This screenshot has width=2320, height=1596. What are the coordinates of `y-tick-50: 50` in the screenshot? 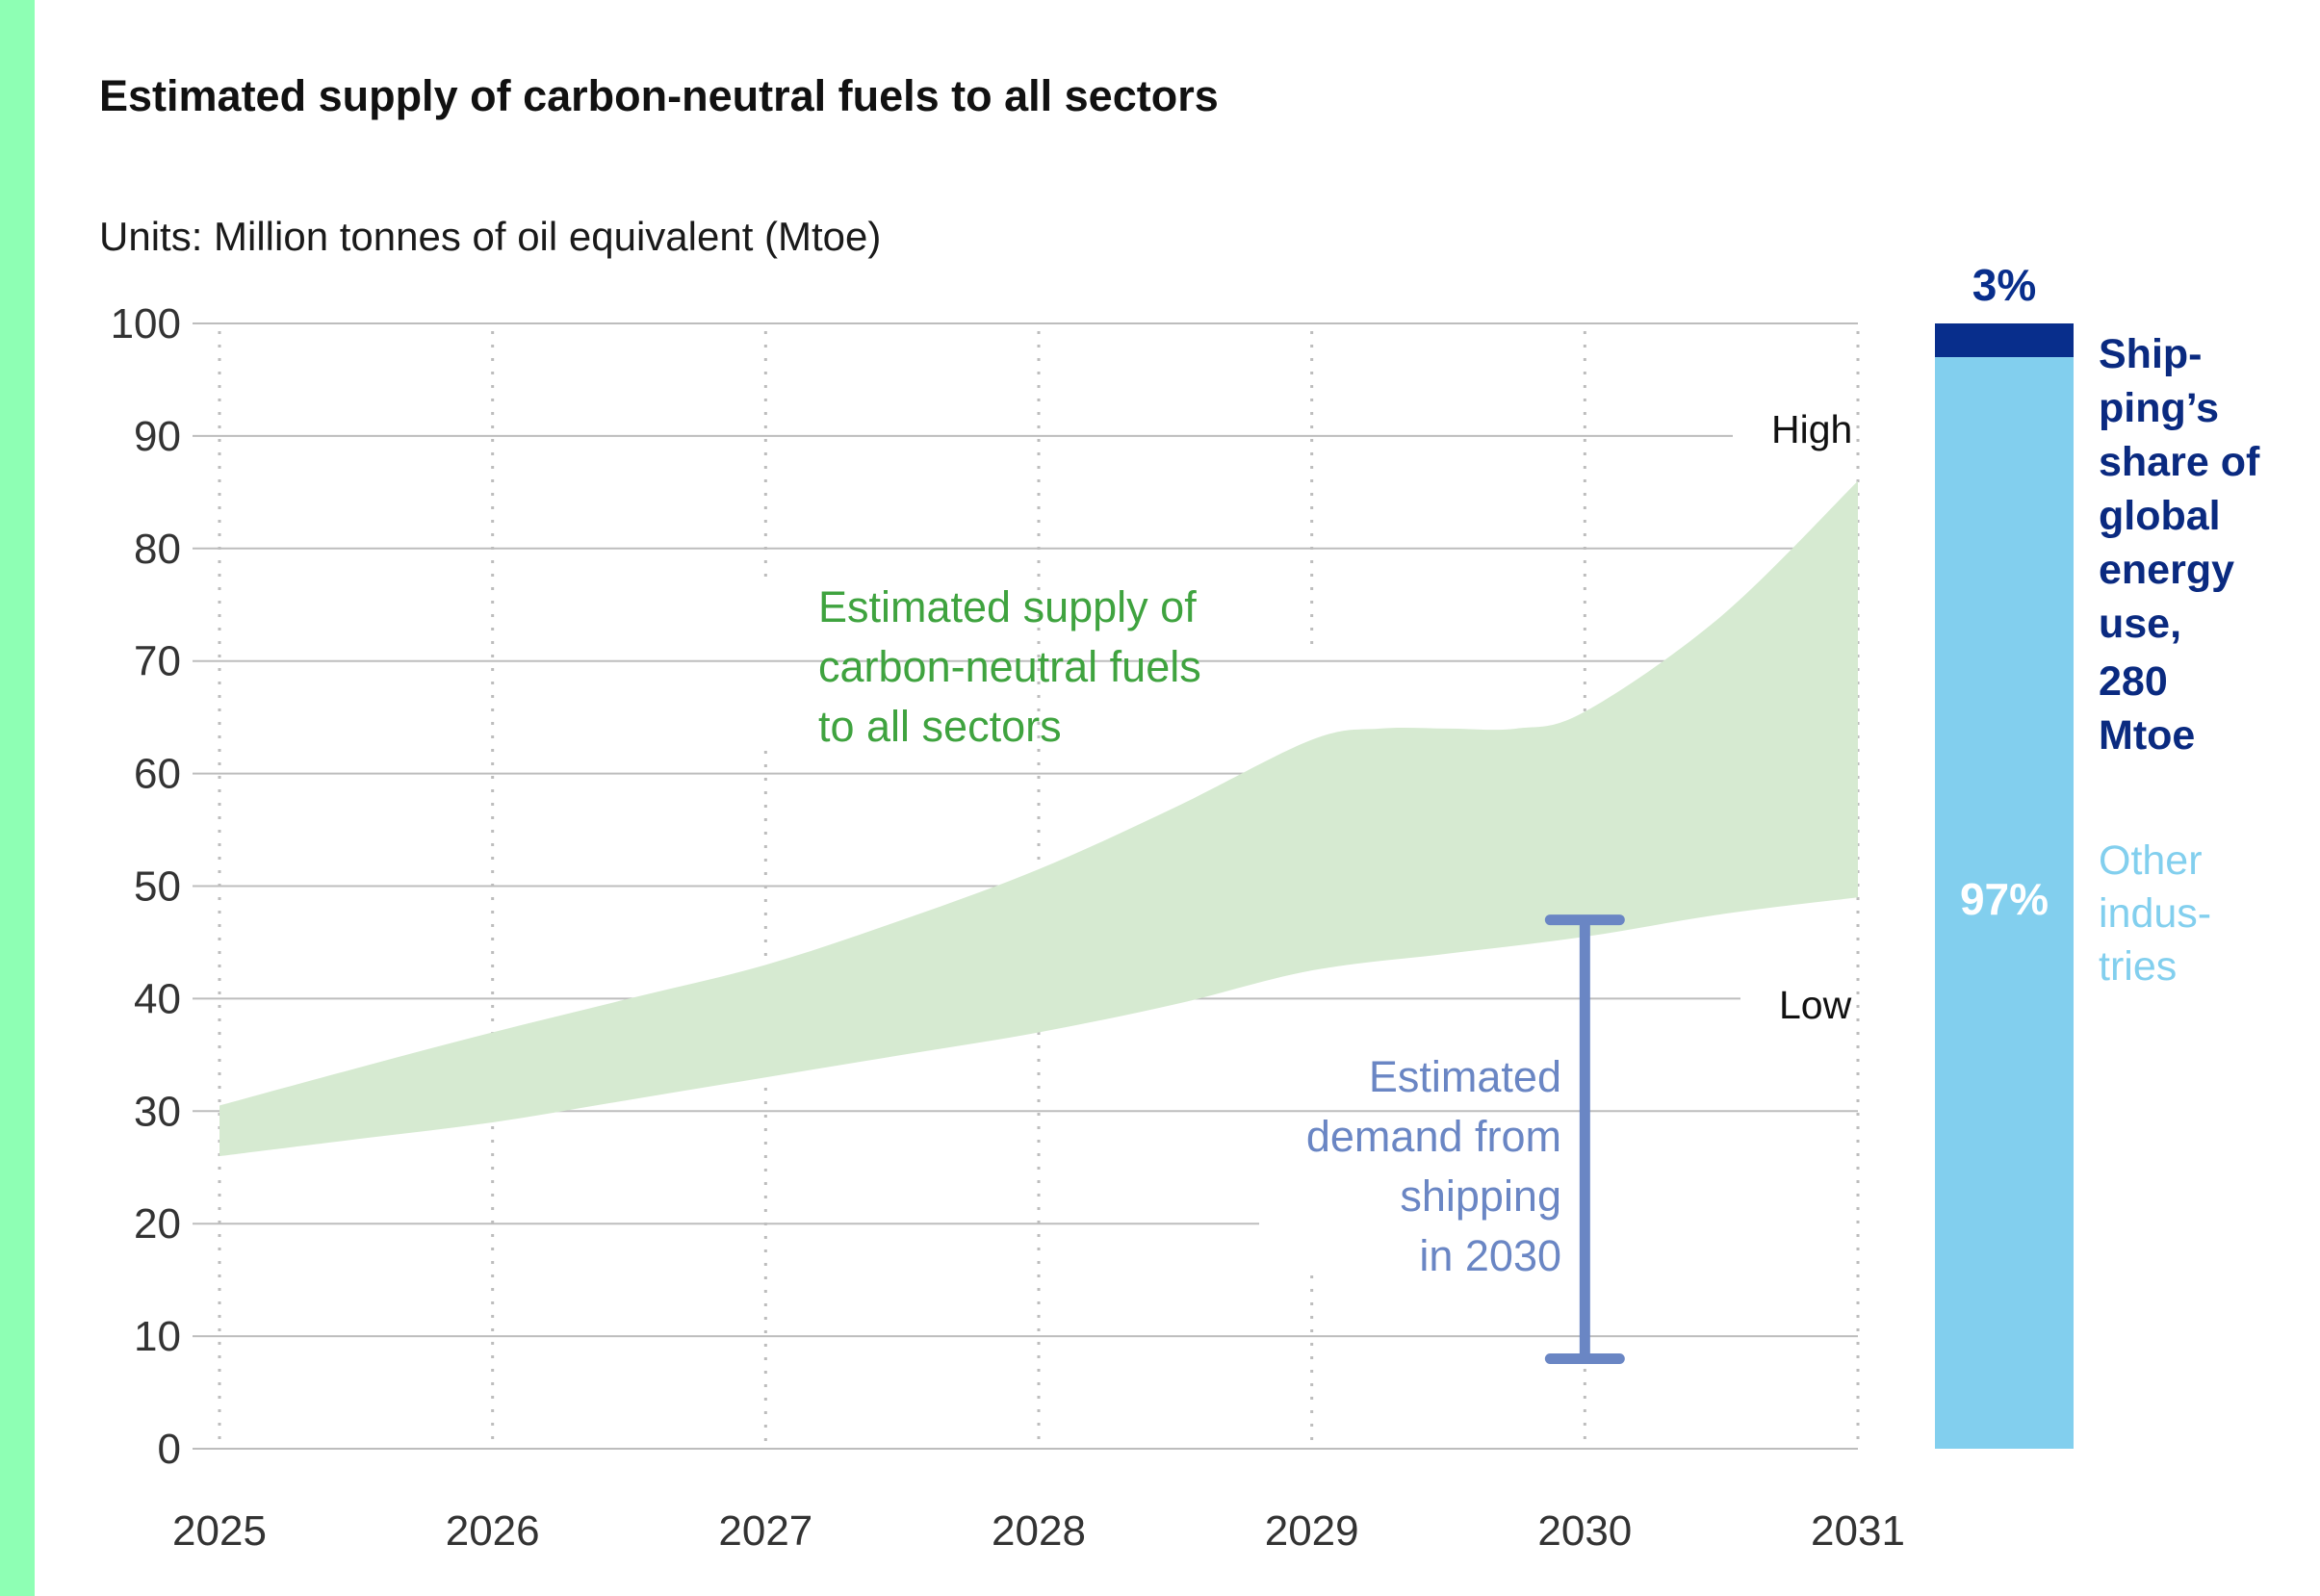 It's located at (157, 887).